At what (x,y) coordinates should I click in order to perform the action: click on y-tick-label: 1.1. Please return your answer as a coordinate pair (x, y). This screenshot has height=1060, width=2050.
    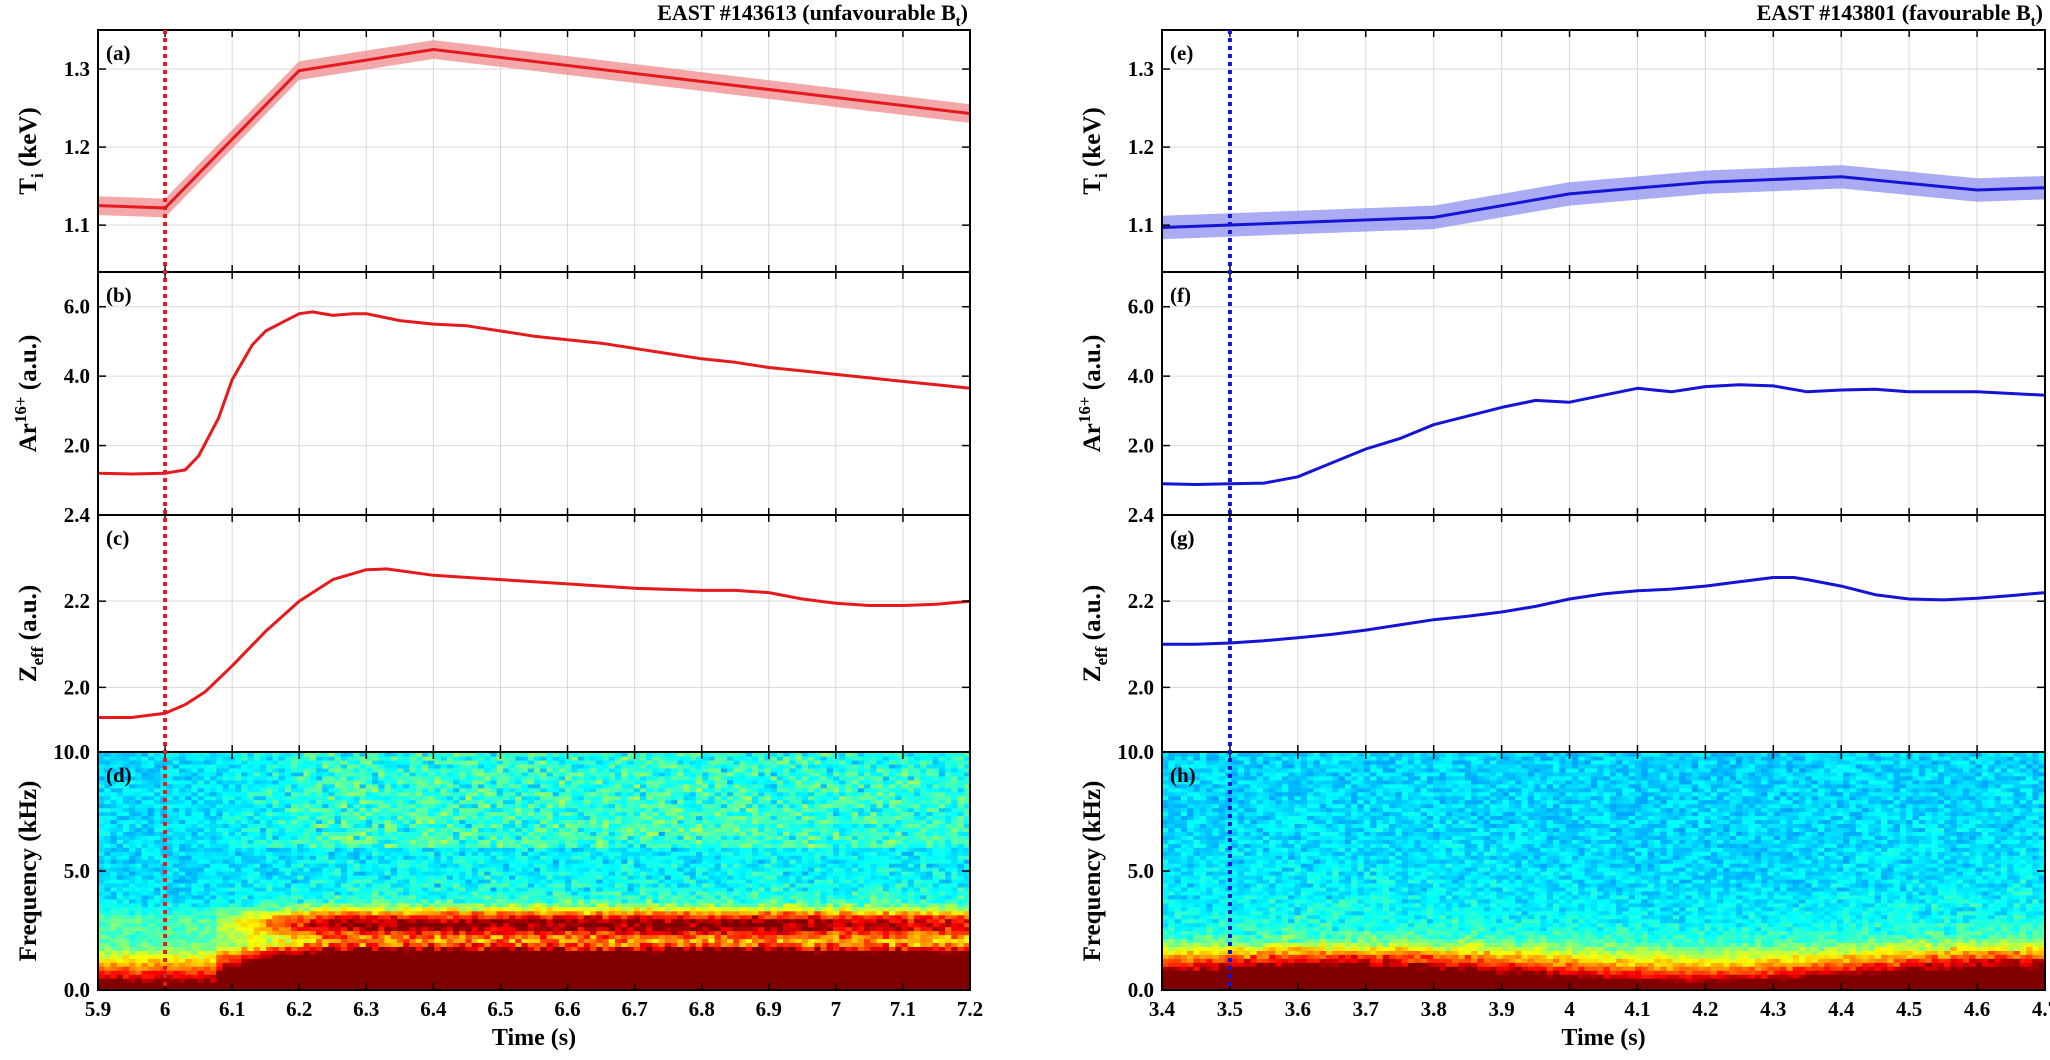
    Looking at the image, I should click on (77, 225).